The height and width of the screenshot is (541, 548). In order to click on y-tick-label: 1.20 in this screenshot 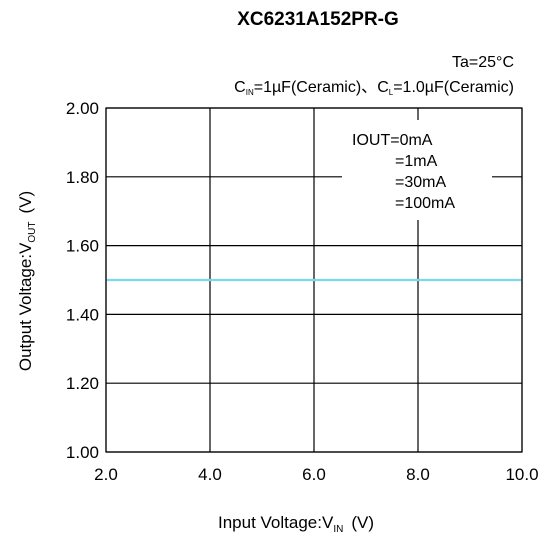, I will do `click(82, 383)`.